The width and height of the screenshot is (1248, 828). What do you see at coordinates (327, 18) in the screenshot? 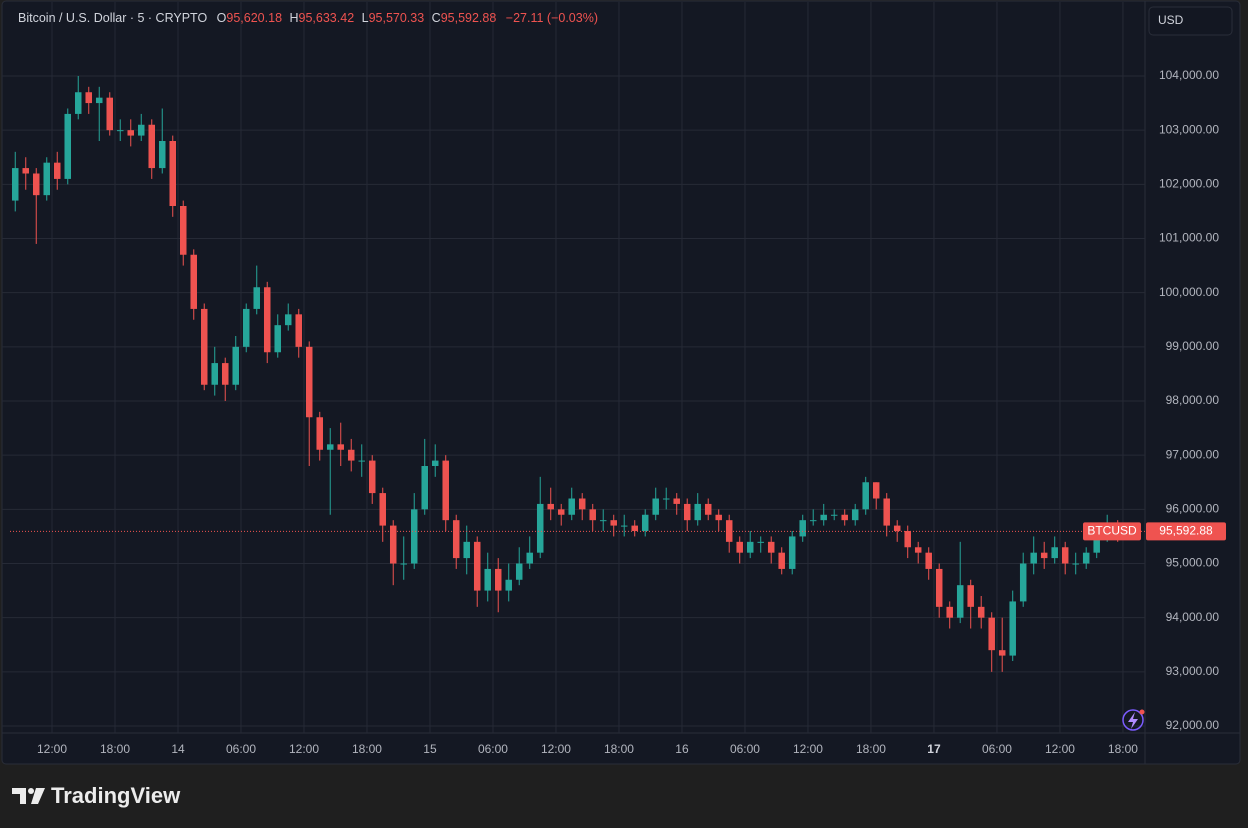
I see `ohlc-value: 95,633.42` at bounding box center [327, 18].